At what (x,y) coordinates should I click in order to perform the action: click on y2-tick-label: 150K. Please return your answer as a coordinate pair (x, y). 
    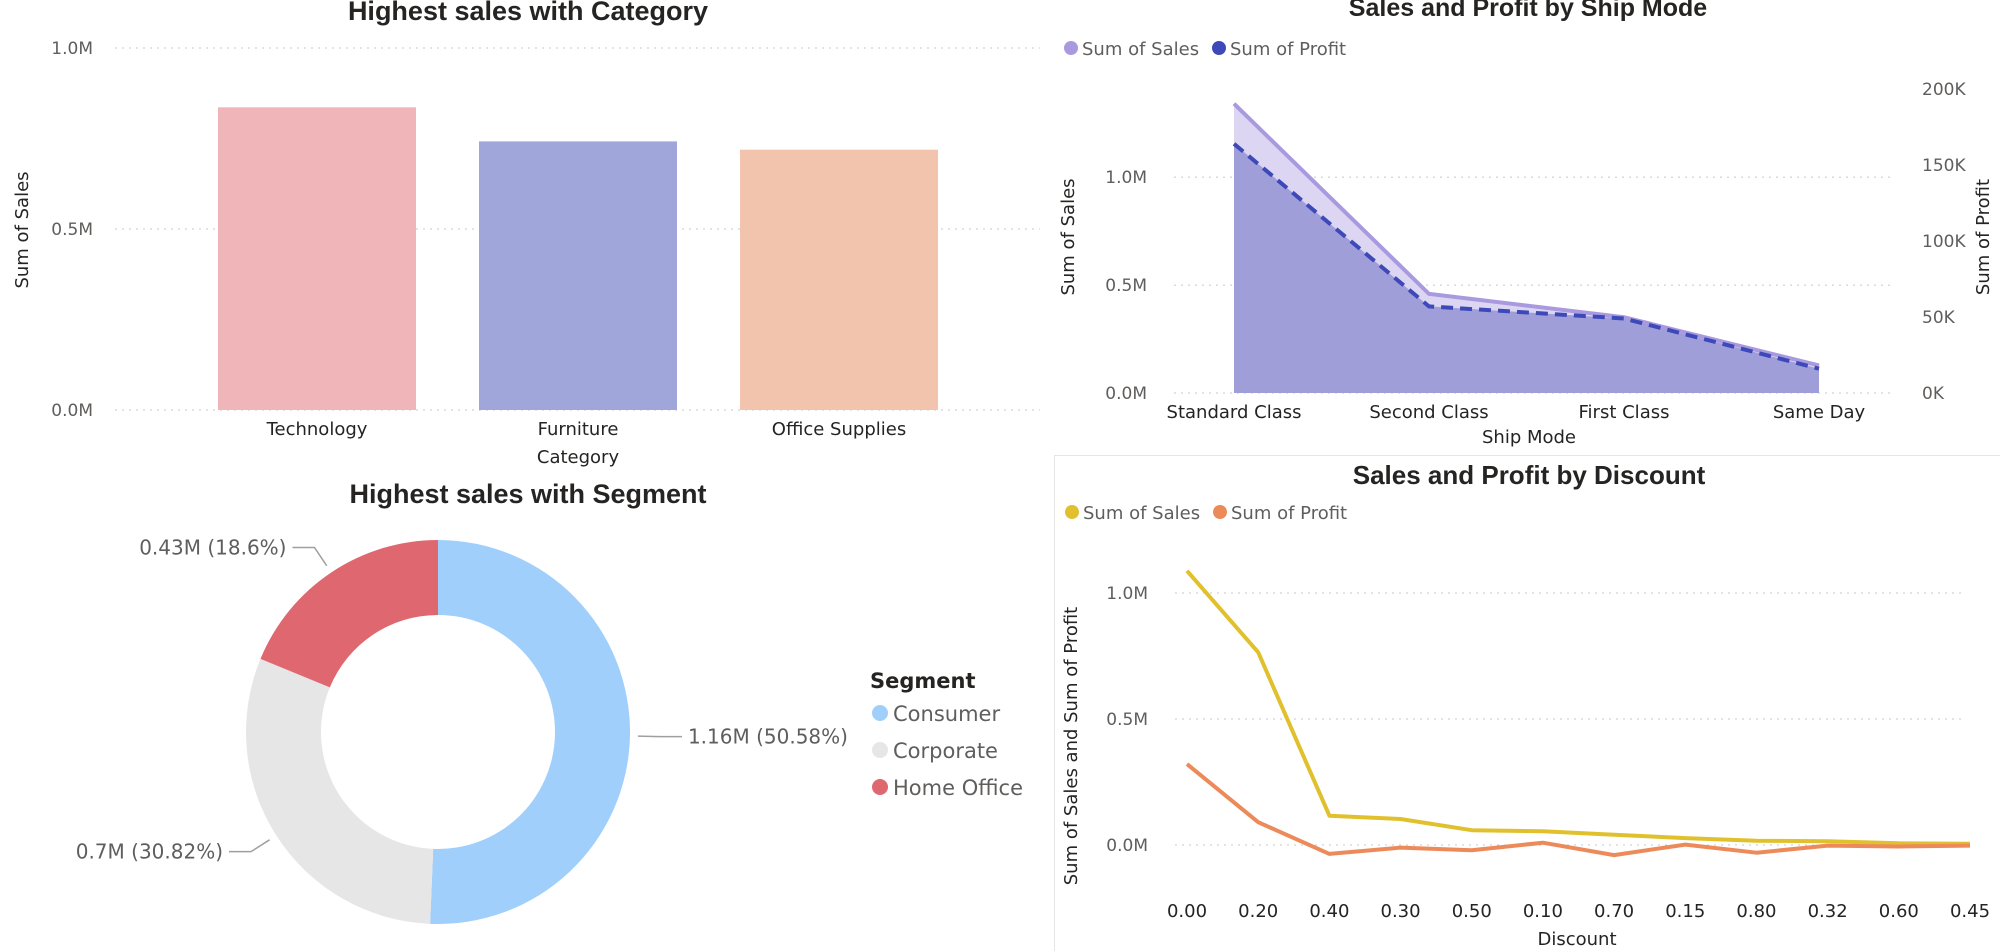
    Looking at the image, I should click on (1944, 166).